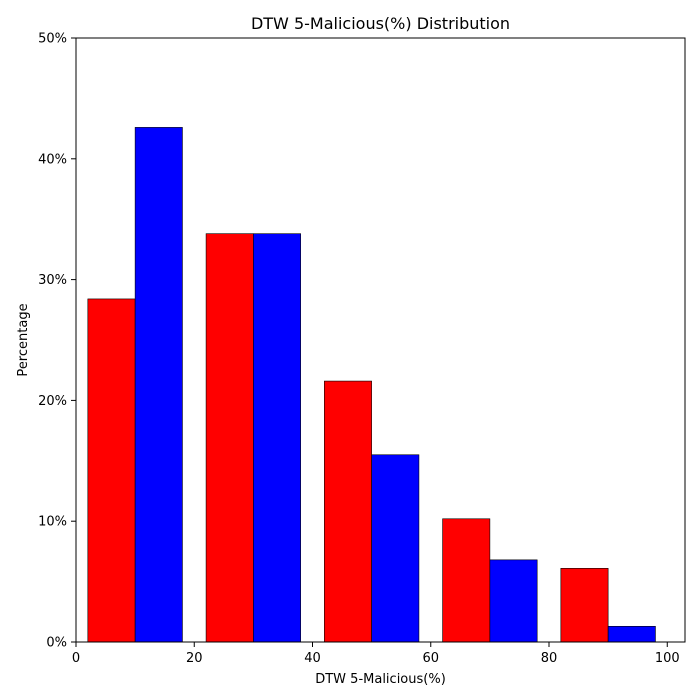  I want to click on x-axis-label: DTW 5-Malicious(%), so click(380, 679).